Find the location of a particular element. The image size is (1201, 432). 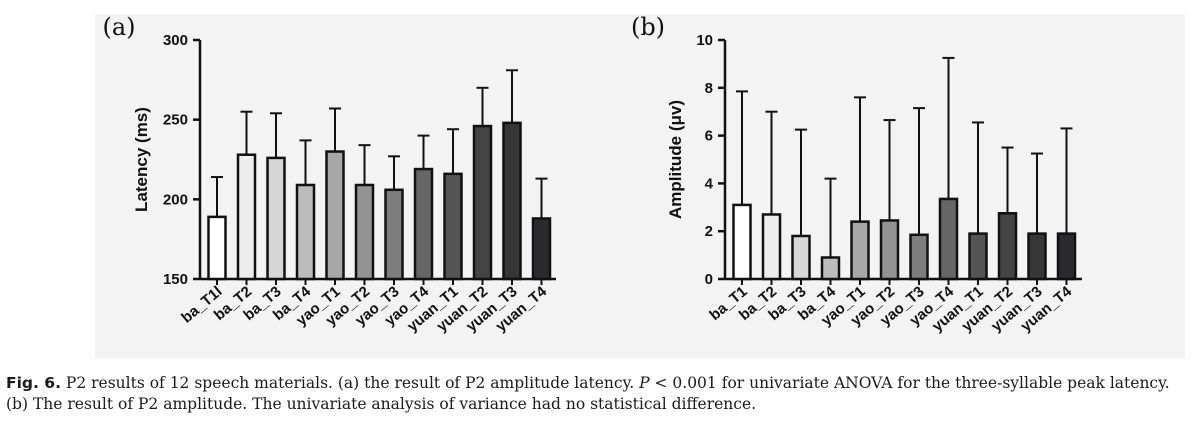

caption-fig-label: Fig. 6. is located at coordinates (33, 383).